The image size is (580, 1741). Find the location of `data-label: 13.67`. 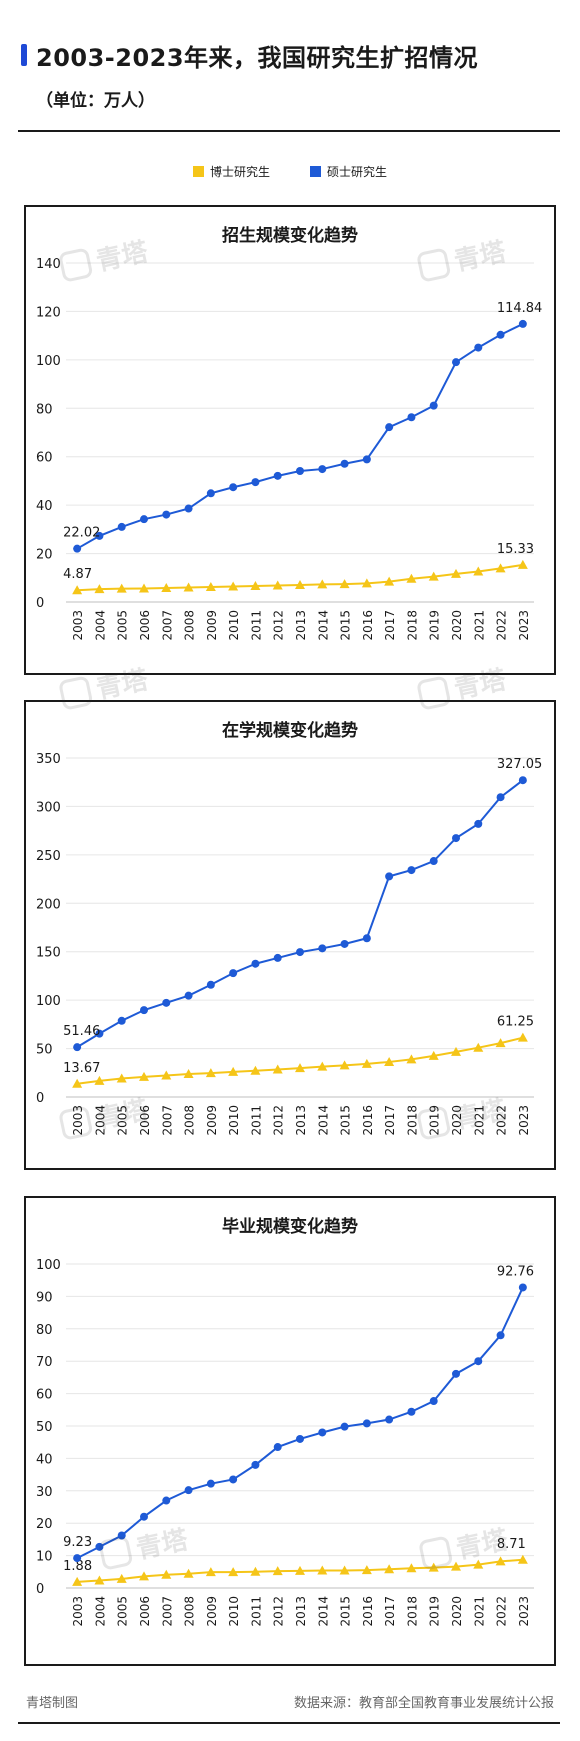

data-label: 13.67 is located at coordinates (81, 1068).